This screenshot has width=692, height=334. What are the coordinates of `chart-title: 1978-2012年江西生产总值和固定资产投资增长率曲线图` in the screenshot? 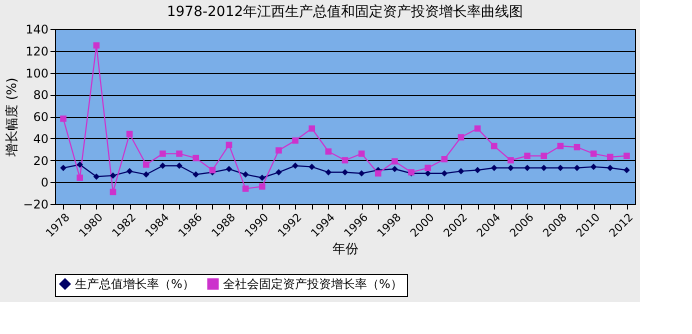 It's located at (345, 12).